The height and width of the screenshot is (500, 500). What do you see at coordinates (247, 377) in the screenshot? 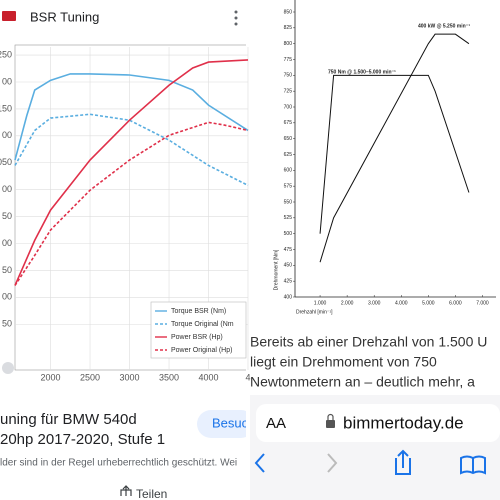
I see `x-tick-label: 4` at bounding box center [247, 377].